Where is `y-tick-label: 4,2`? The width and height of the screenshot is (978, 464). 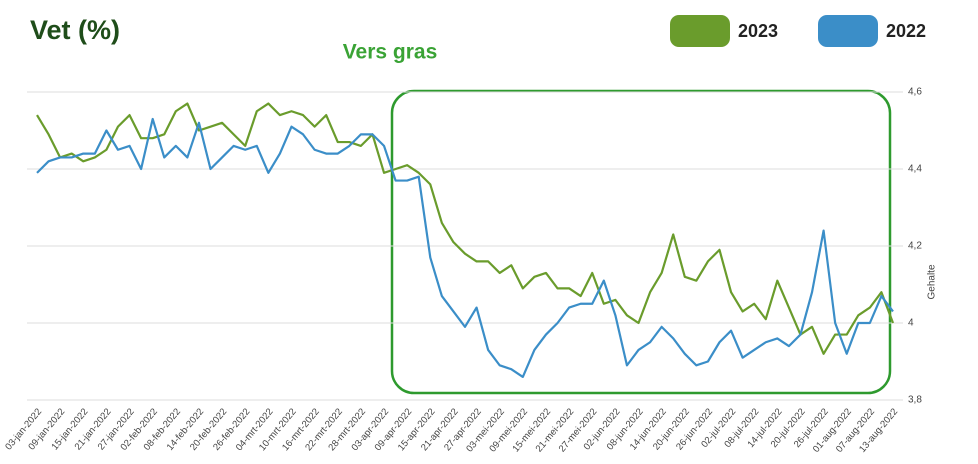 y-tick-label: 4,2 is located at coordinates (915, 246).